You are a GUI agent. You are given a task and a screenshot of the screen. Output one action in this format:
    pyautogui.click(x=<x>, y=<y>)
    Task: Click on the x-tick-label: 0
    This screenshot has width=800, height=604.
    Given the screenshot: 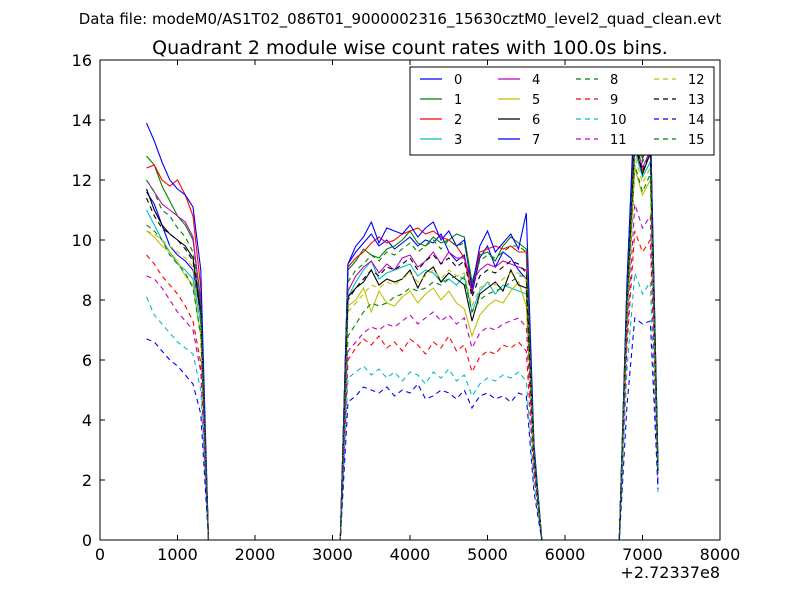 What is the action you would take?
    pyautogui.click(x=100, y=554)
    